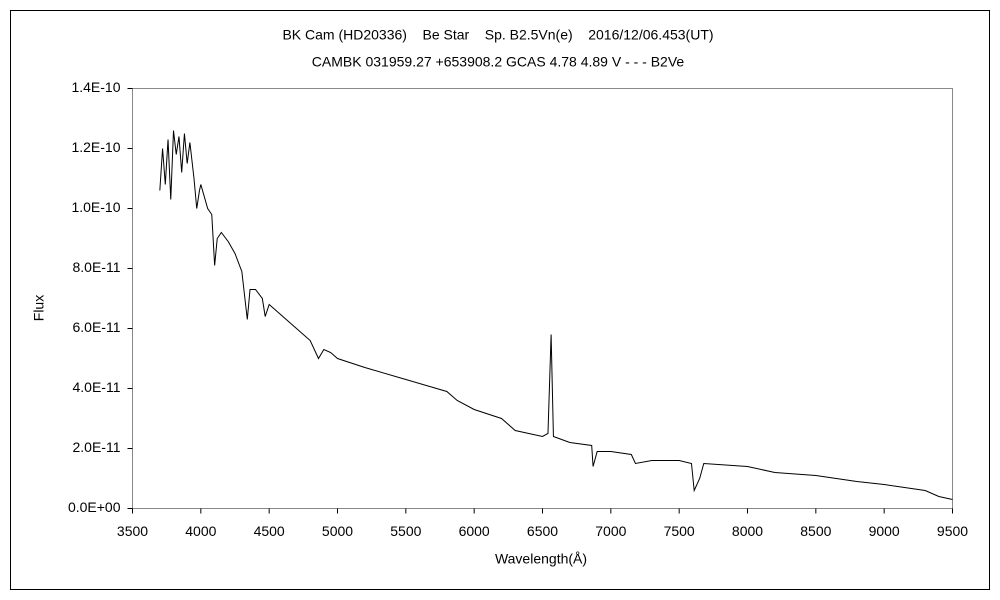  What do you see at coordinates (952, 531) in the screenshot?
I see `x-tick-label: 9500` at bounding box center [952, 531].